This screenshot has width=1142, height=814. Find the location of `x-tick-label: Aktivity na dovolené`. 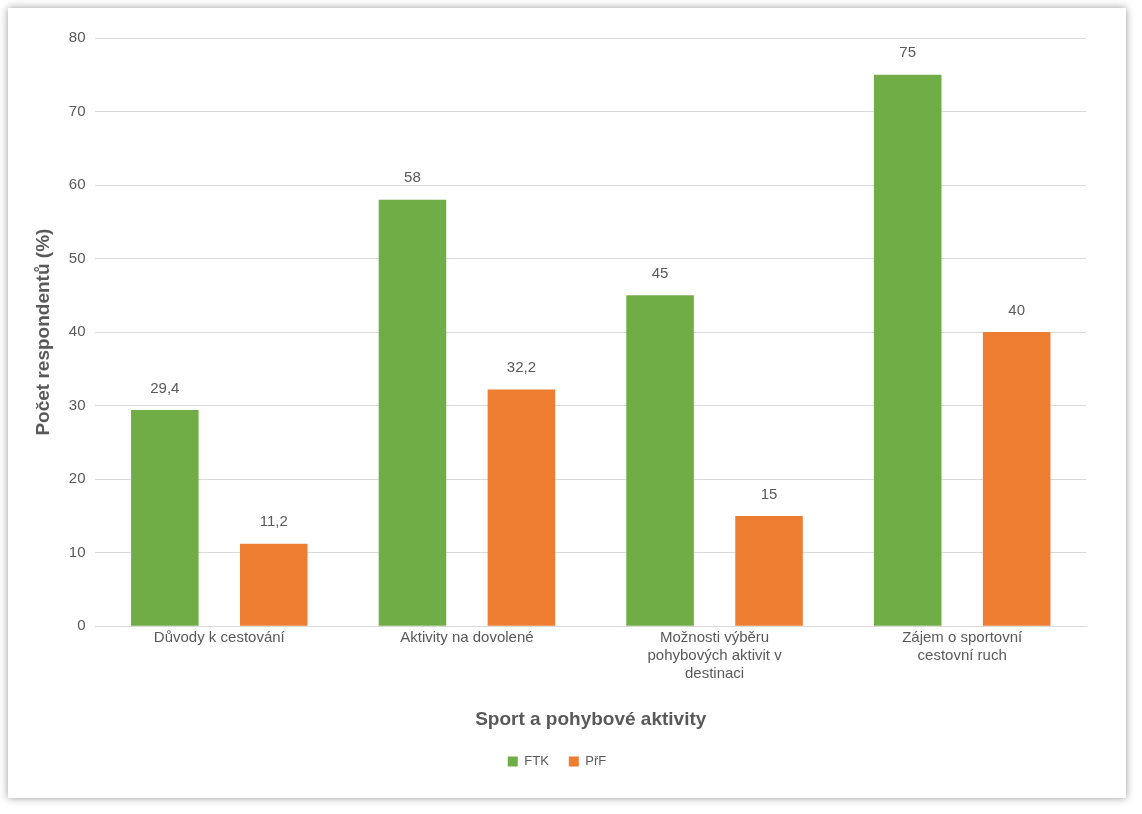

x-tick-label: Aktivity na dovolené is located at coordinates (467, 637).